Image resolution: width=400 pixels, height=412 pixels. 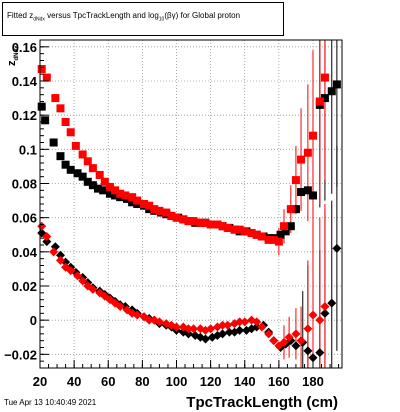 I want to click on y-tick-label: 0.14, so click(x=25, y=81).